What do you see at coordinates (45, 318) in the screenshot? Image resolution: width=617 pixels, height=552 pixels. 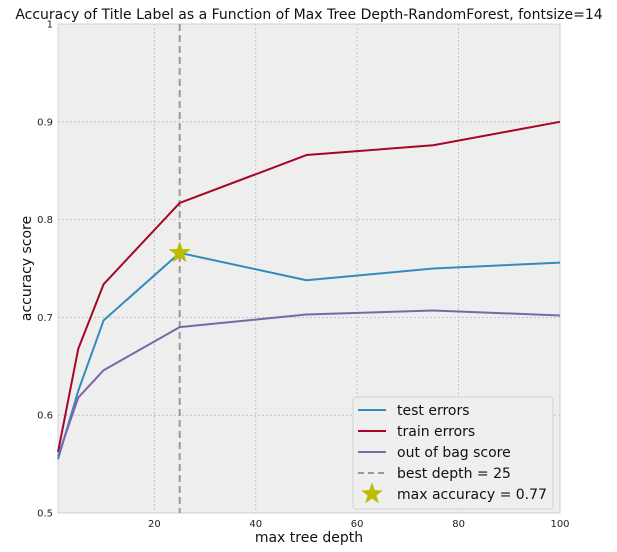 I see `y-tick-label: 0.7` at bounding box center [45, 318].